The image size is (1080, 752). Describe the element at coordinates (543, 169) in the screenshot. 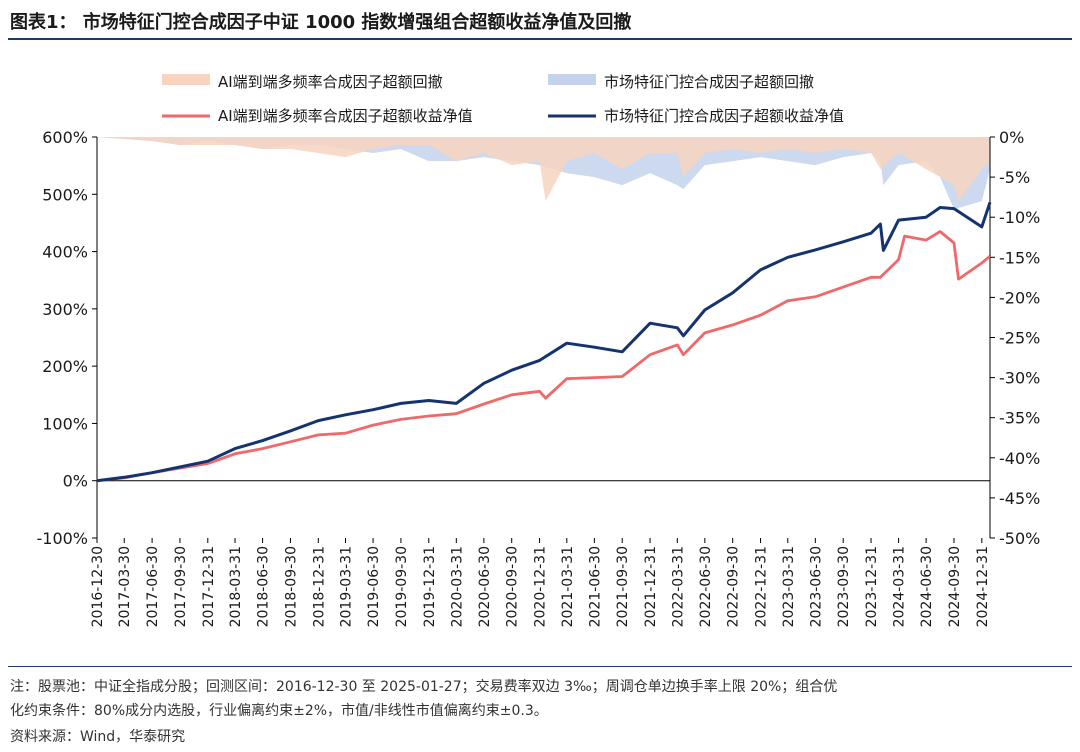

I see `ai-drawdown-area` at that location.